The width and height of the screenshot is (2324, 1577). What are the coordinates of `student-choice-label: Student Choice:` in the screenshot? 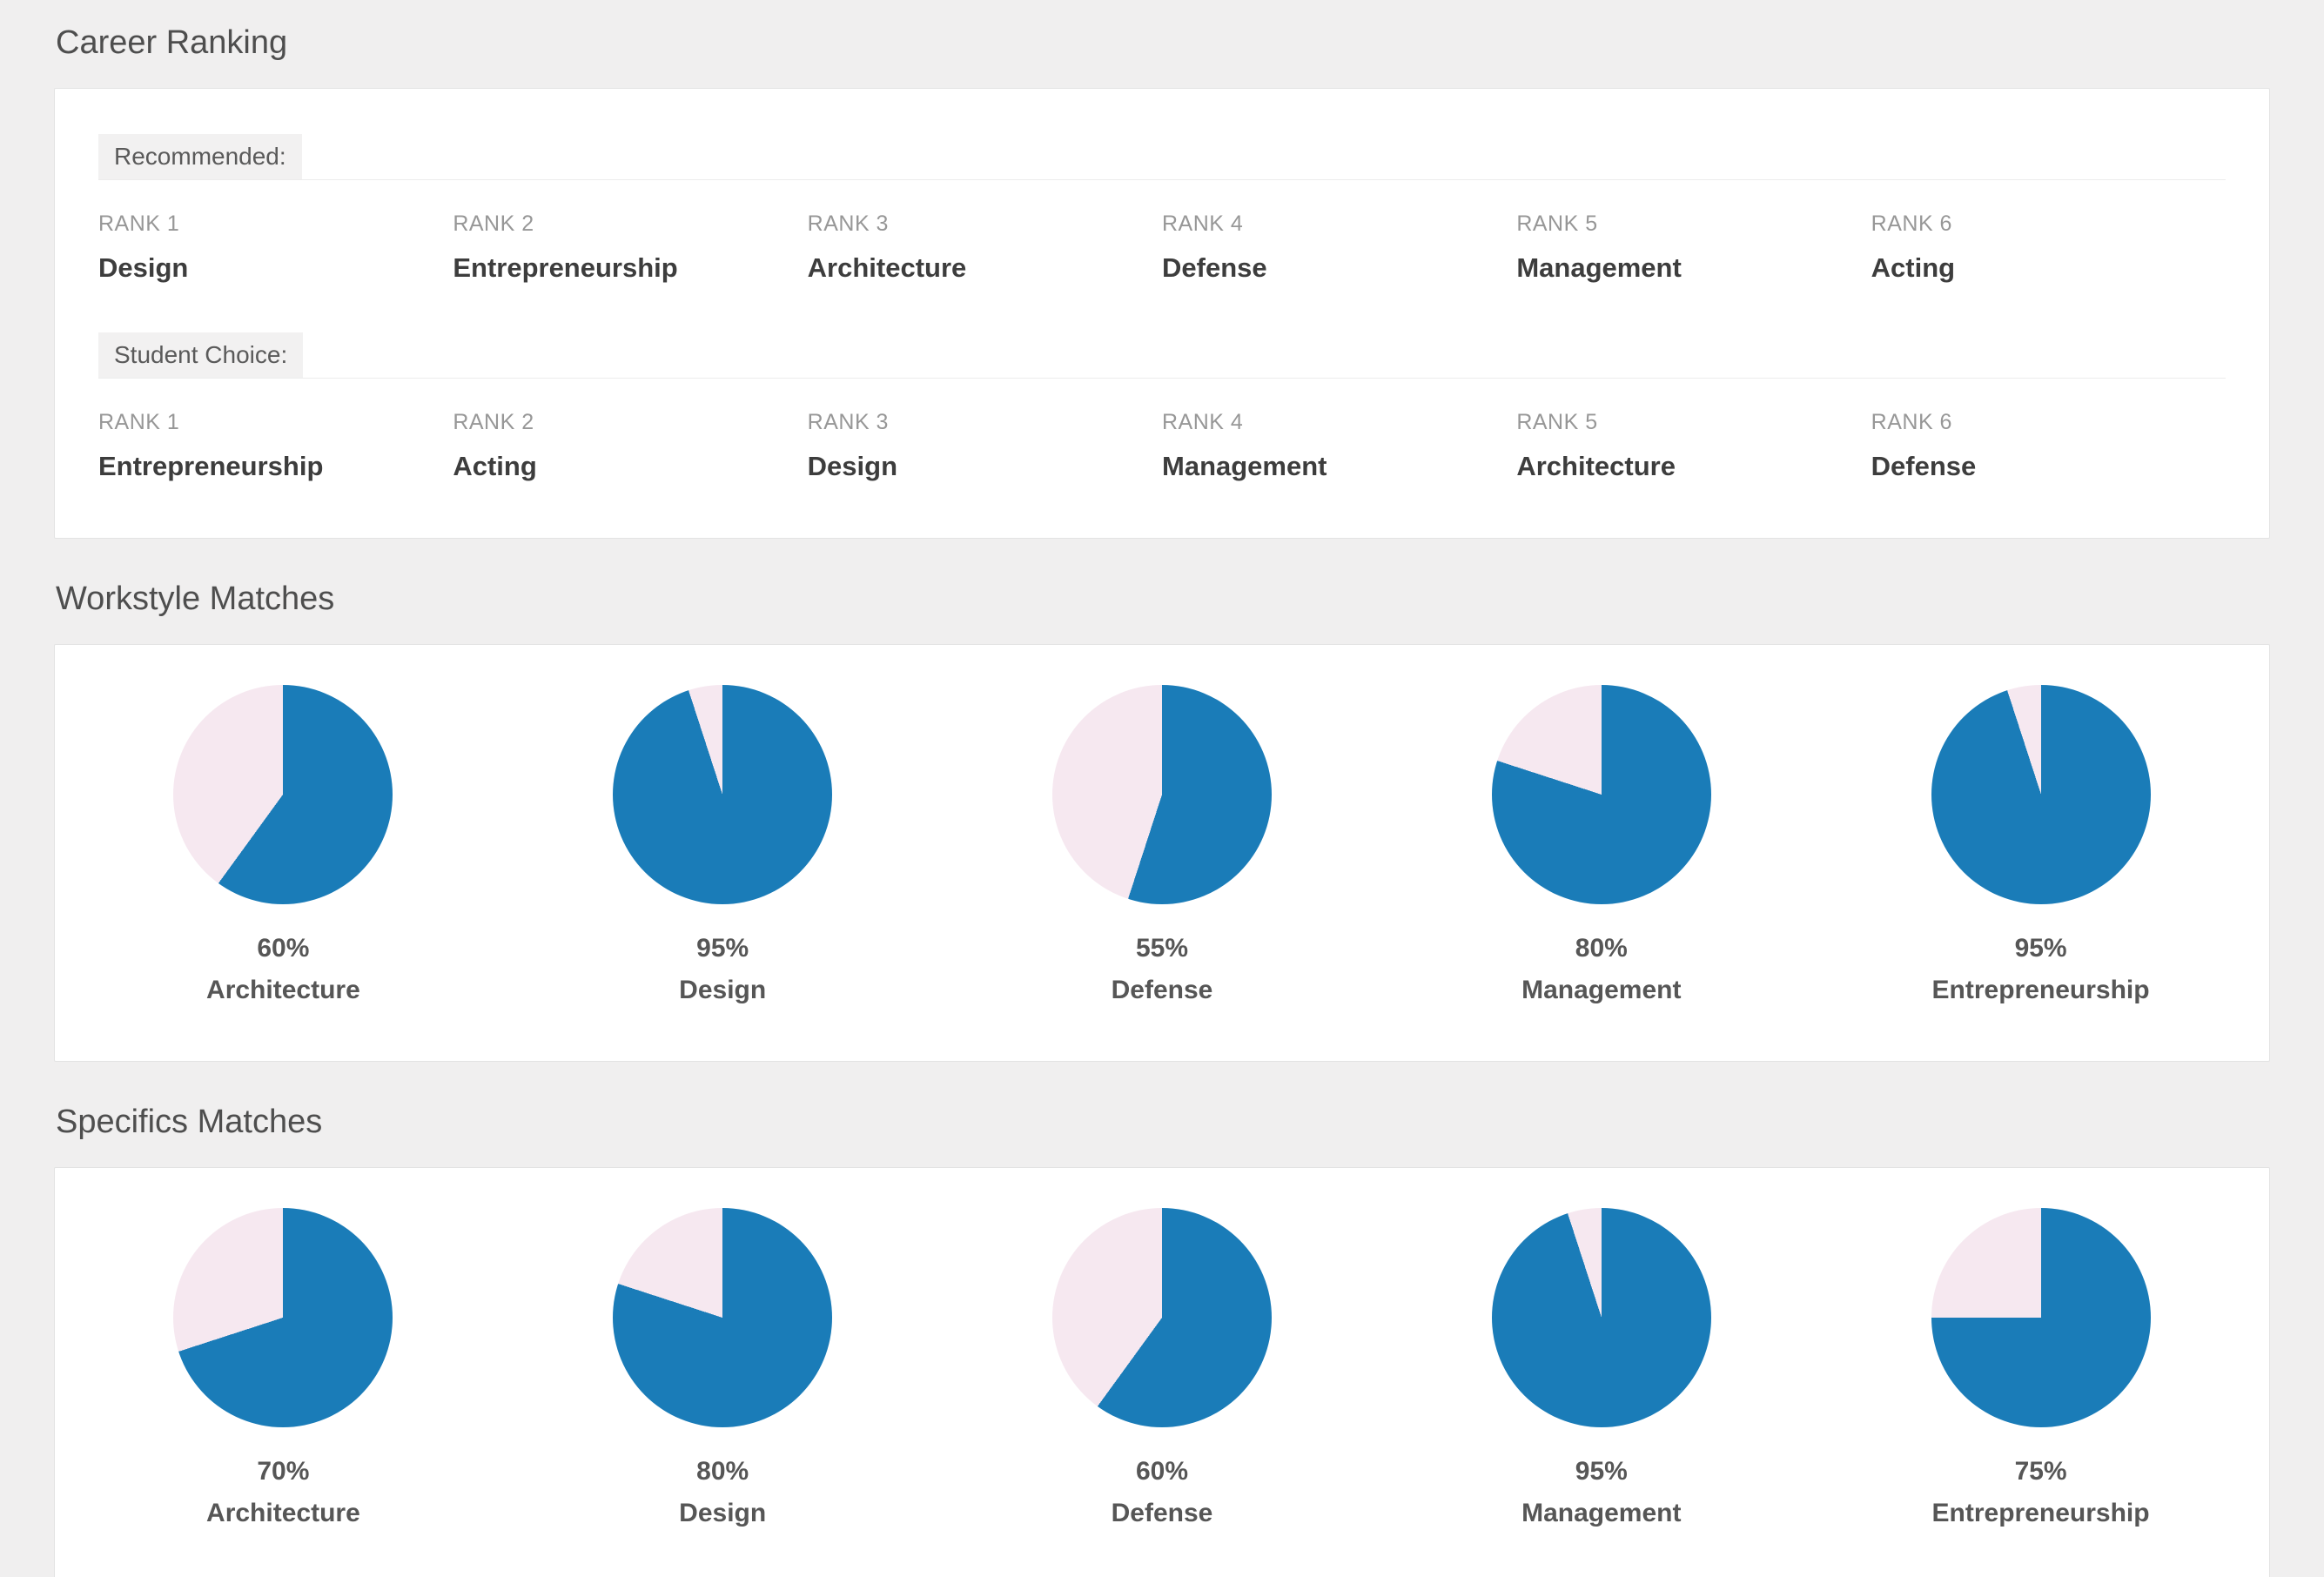 It's located at (201, 355).